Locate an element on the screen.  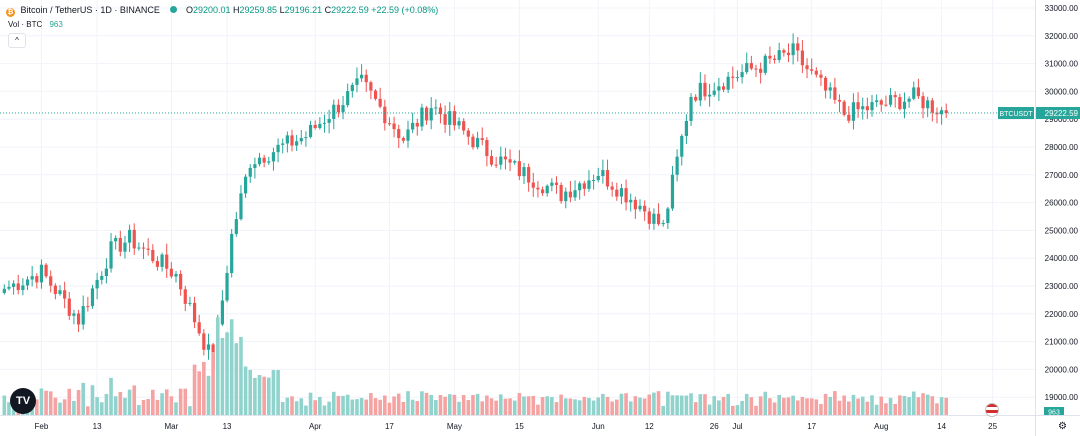
time-tick-label: Jul is located at coordinates (737, 426).